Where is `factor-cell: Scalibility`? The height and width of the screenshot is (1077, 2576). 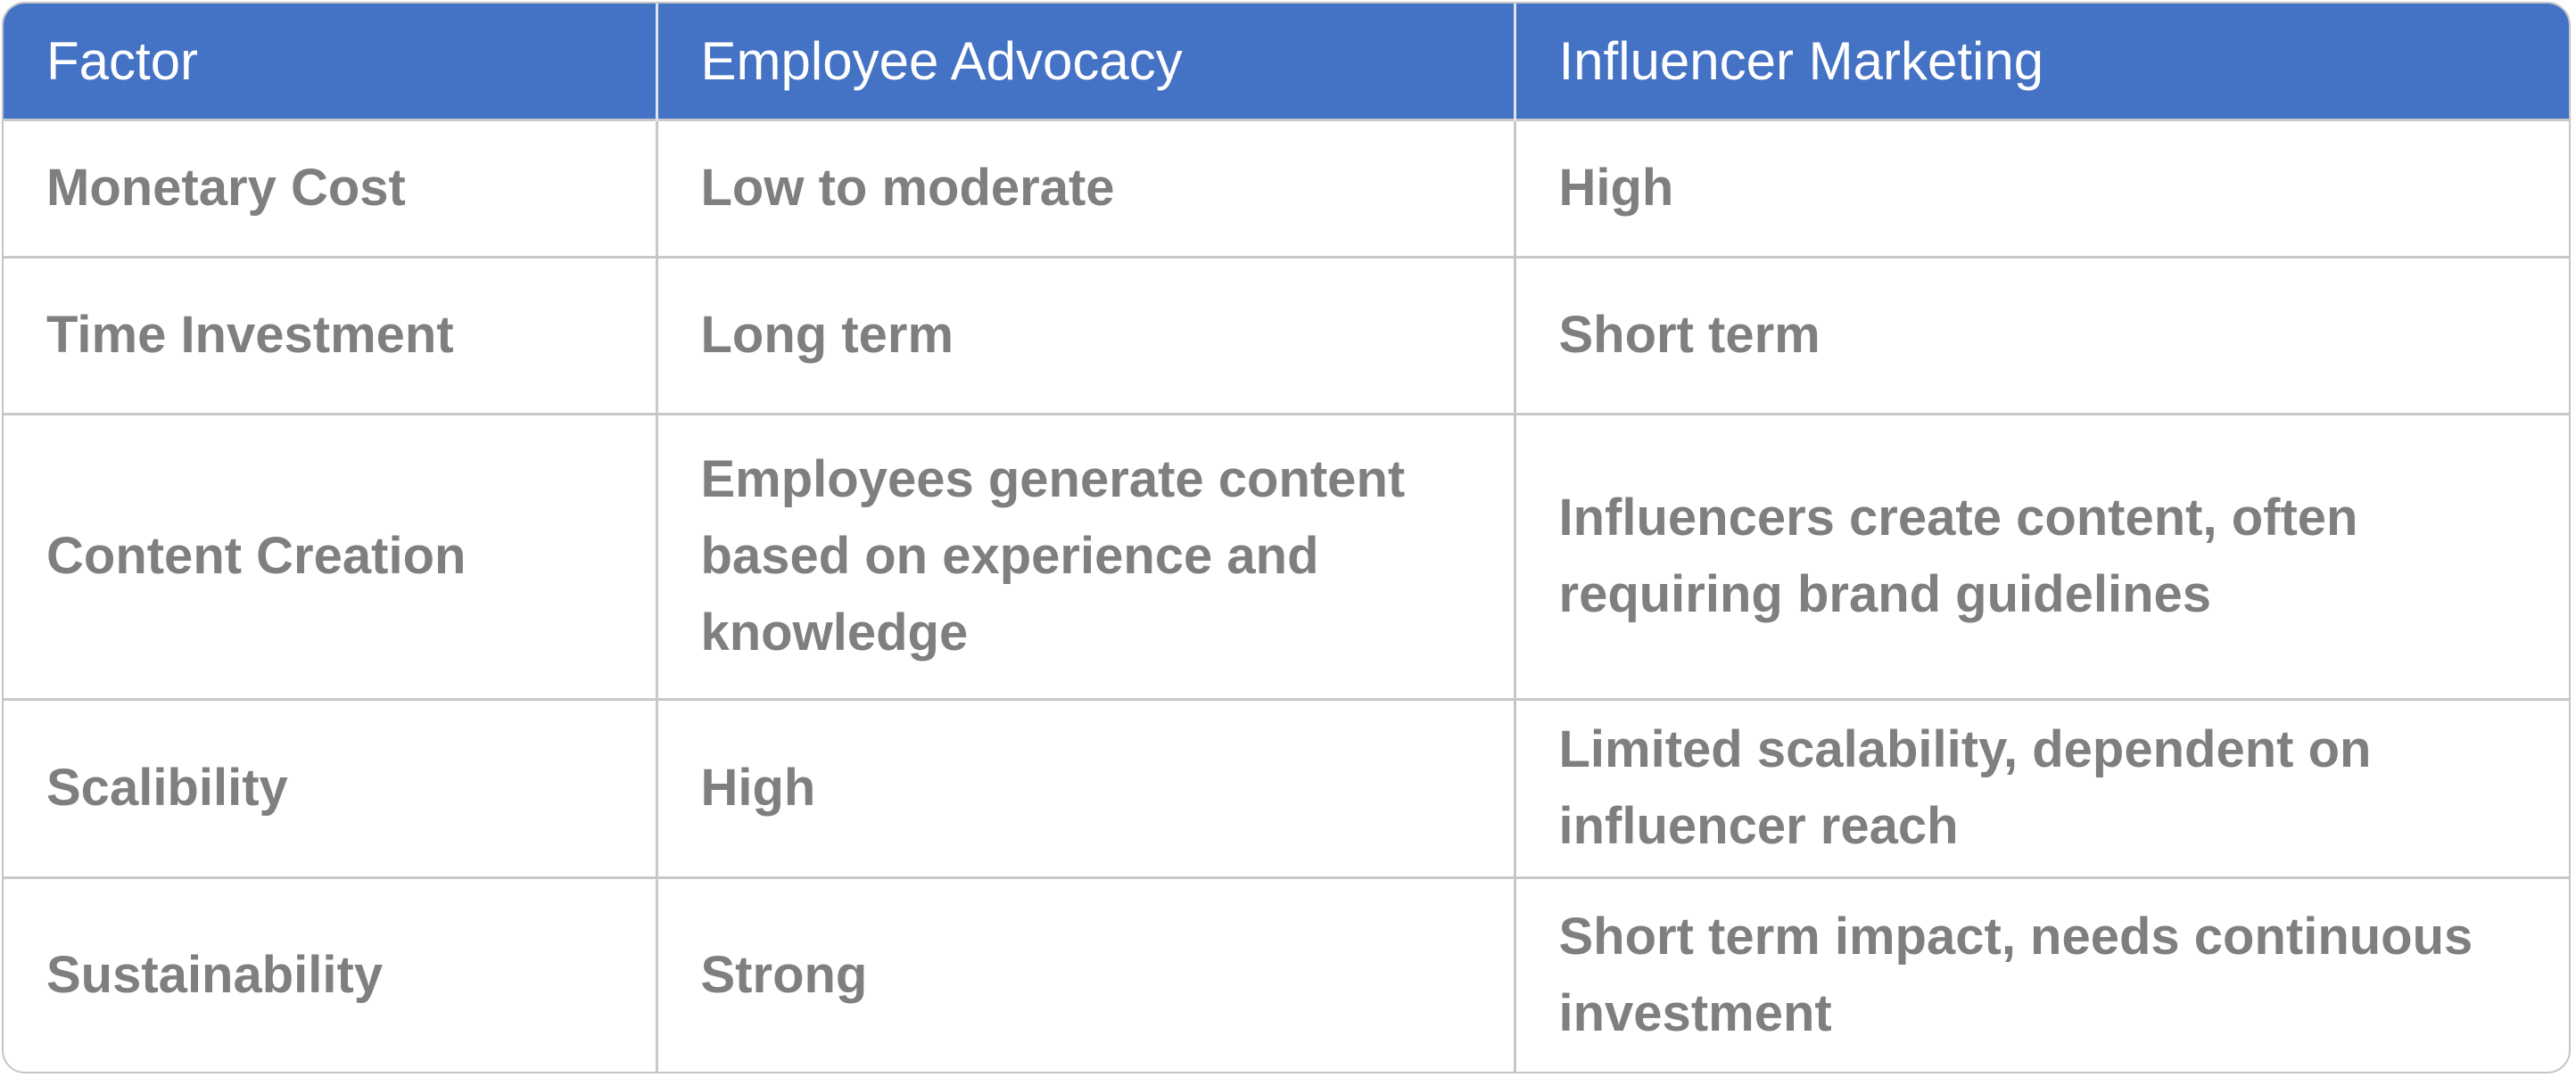 factor-cell: Scalibility is located at coordinates (331, 787).